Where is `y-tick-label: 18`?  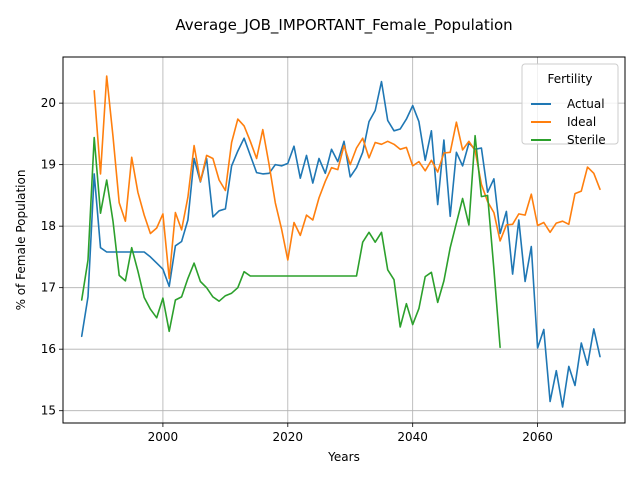 y-tick-label: 18 is located at coordinates (48, 226).